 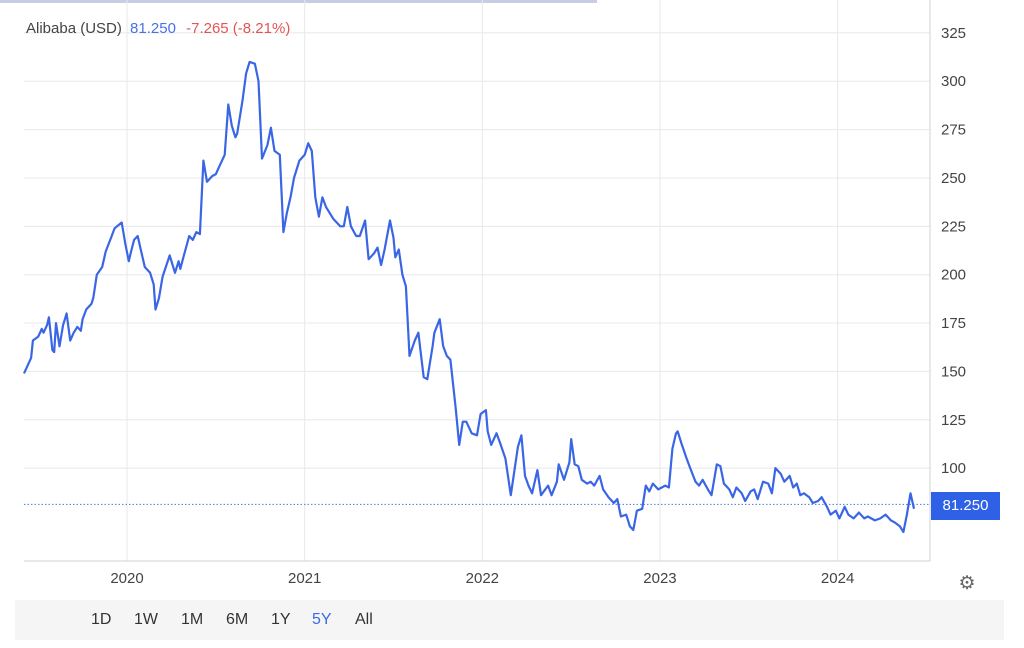 I want to click on instrument-name: Alibaba (USD), so click(x=74, y=28).